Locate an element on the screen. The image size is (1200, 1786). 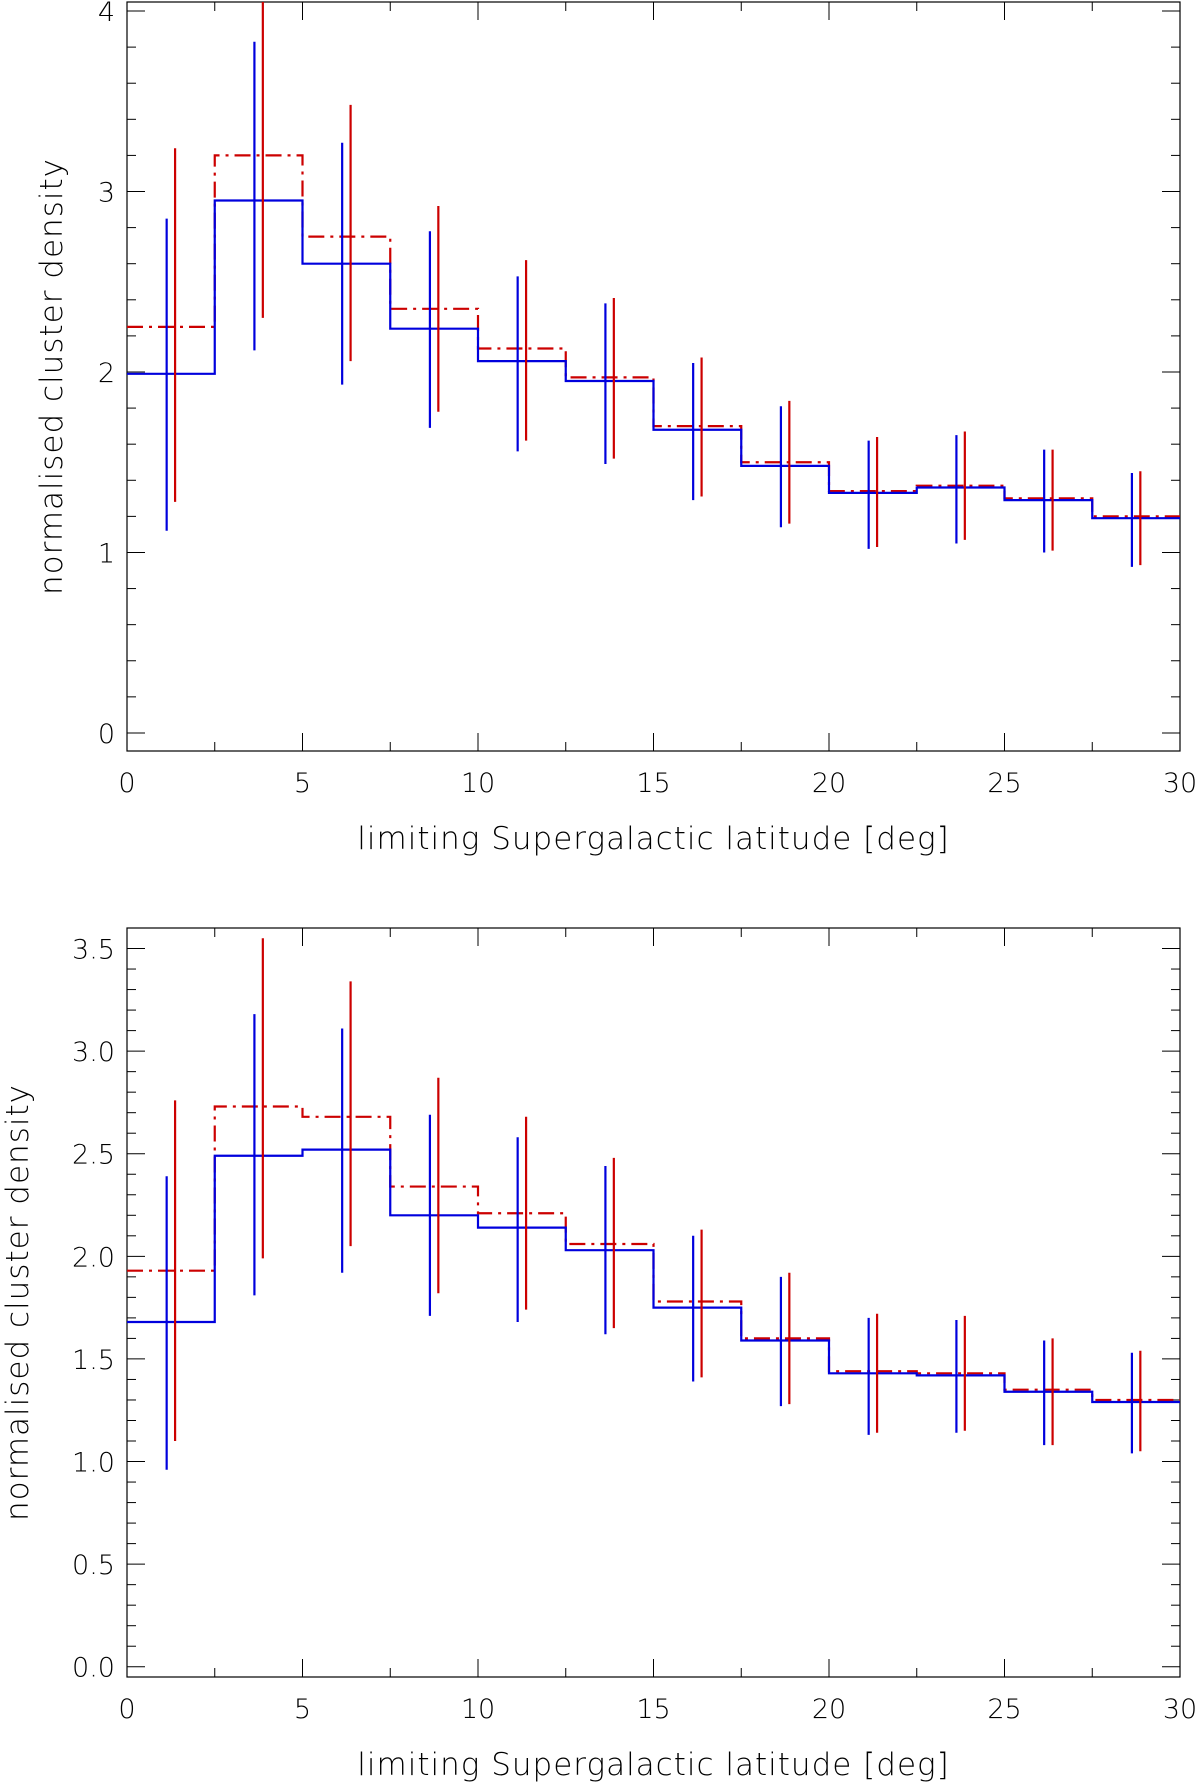
y-tick-label: 4 is located at coordinates (106, 14).